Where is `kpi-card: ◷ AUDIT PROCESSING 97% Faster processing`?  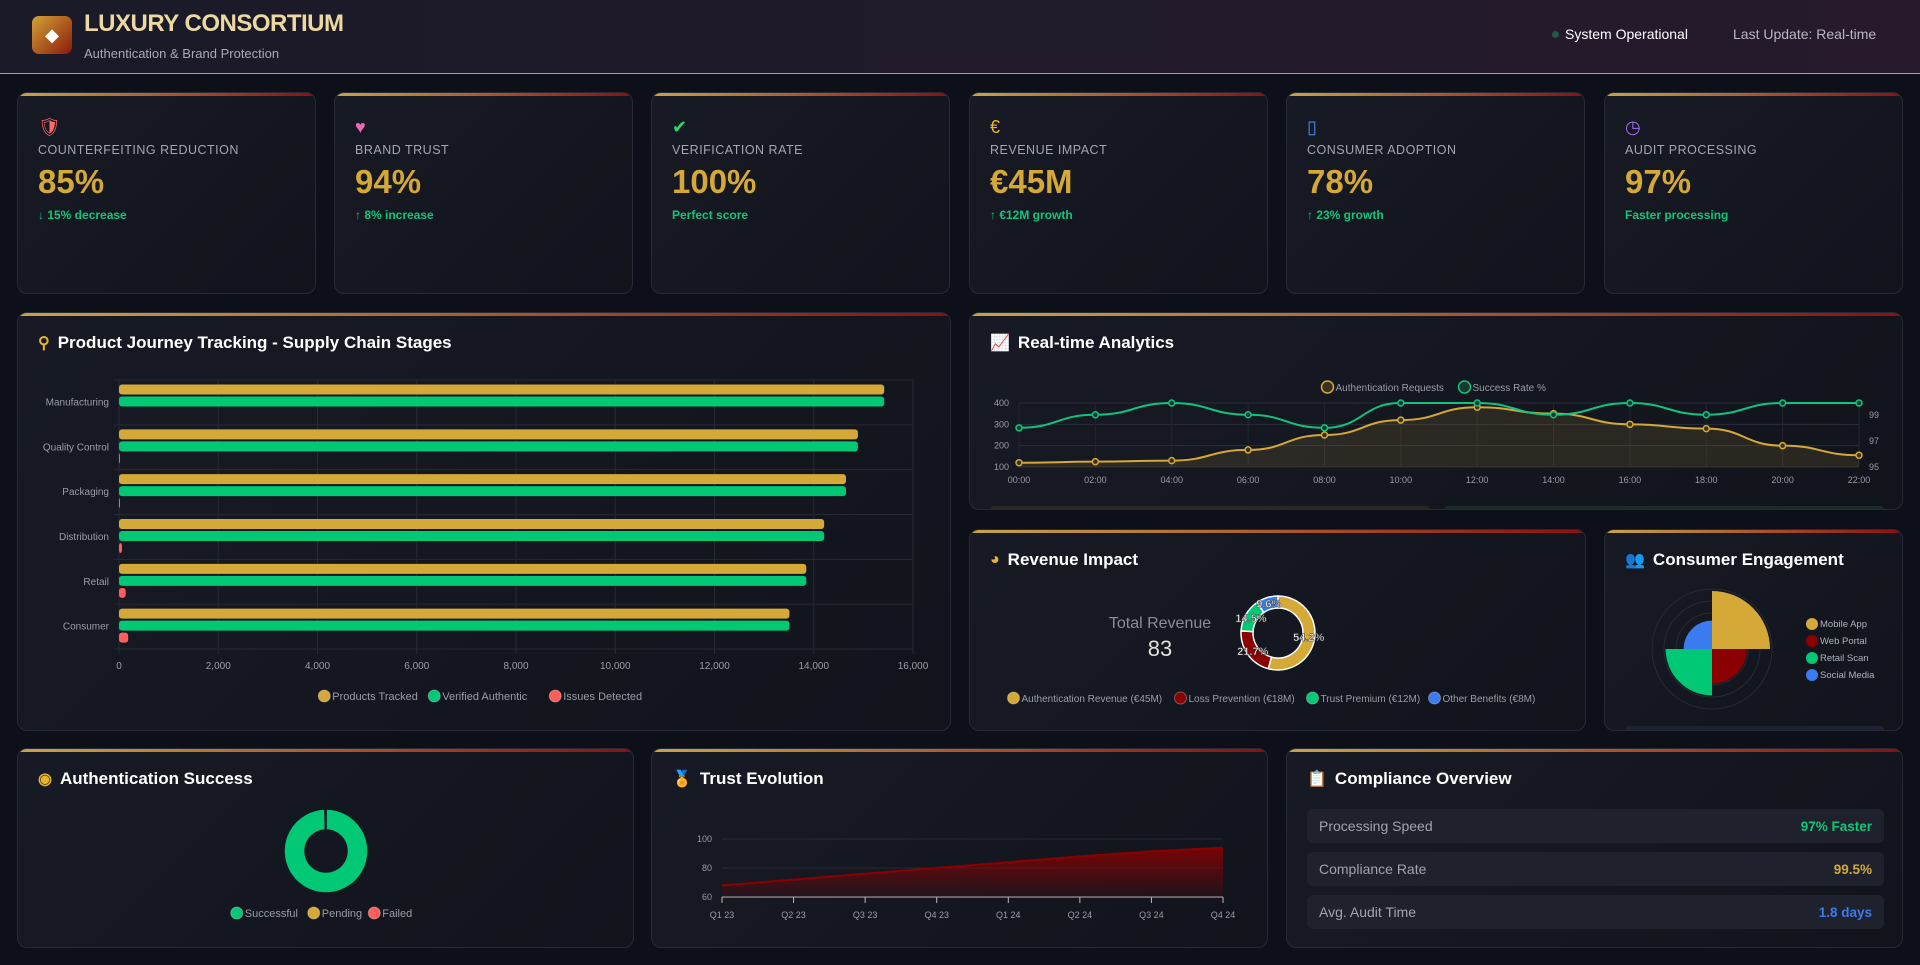
kpi-card: ◷ AUDIT PROCESSING 97% Faster processing is located at coordinates (1753, 193).